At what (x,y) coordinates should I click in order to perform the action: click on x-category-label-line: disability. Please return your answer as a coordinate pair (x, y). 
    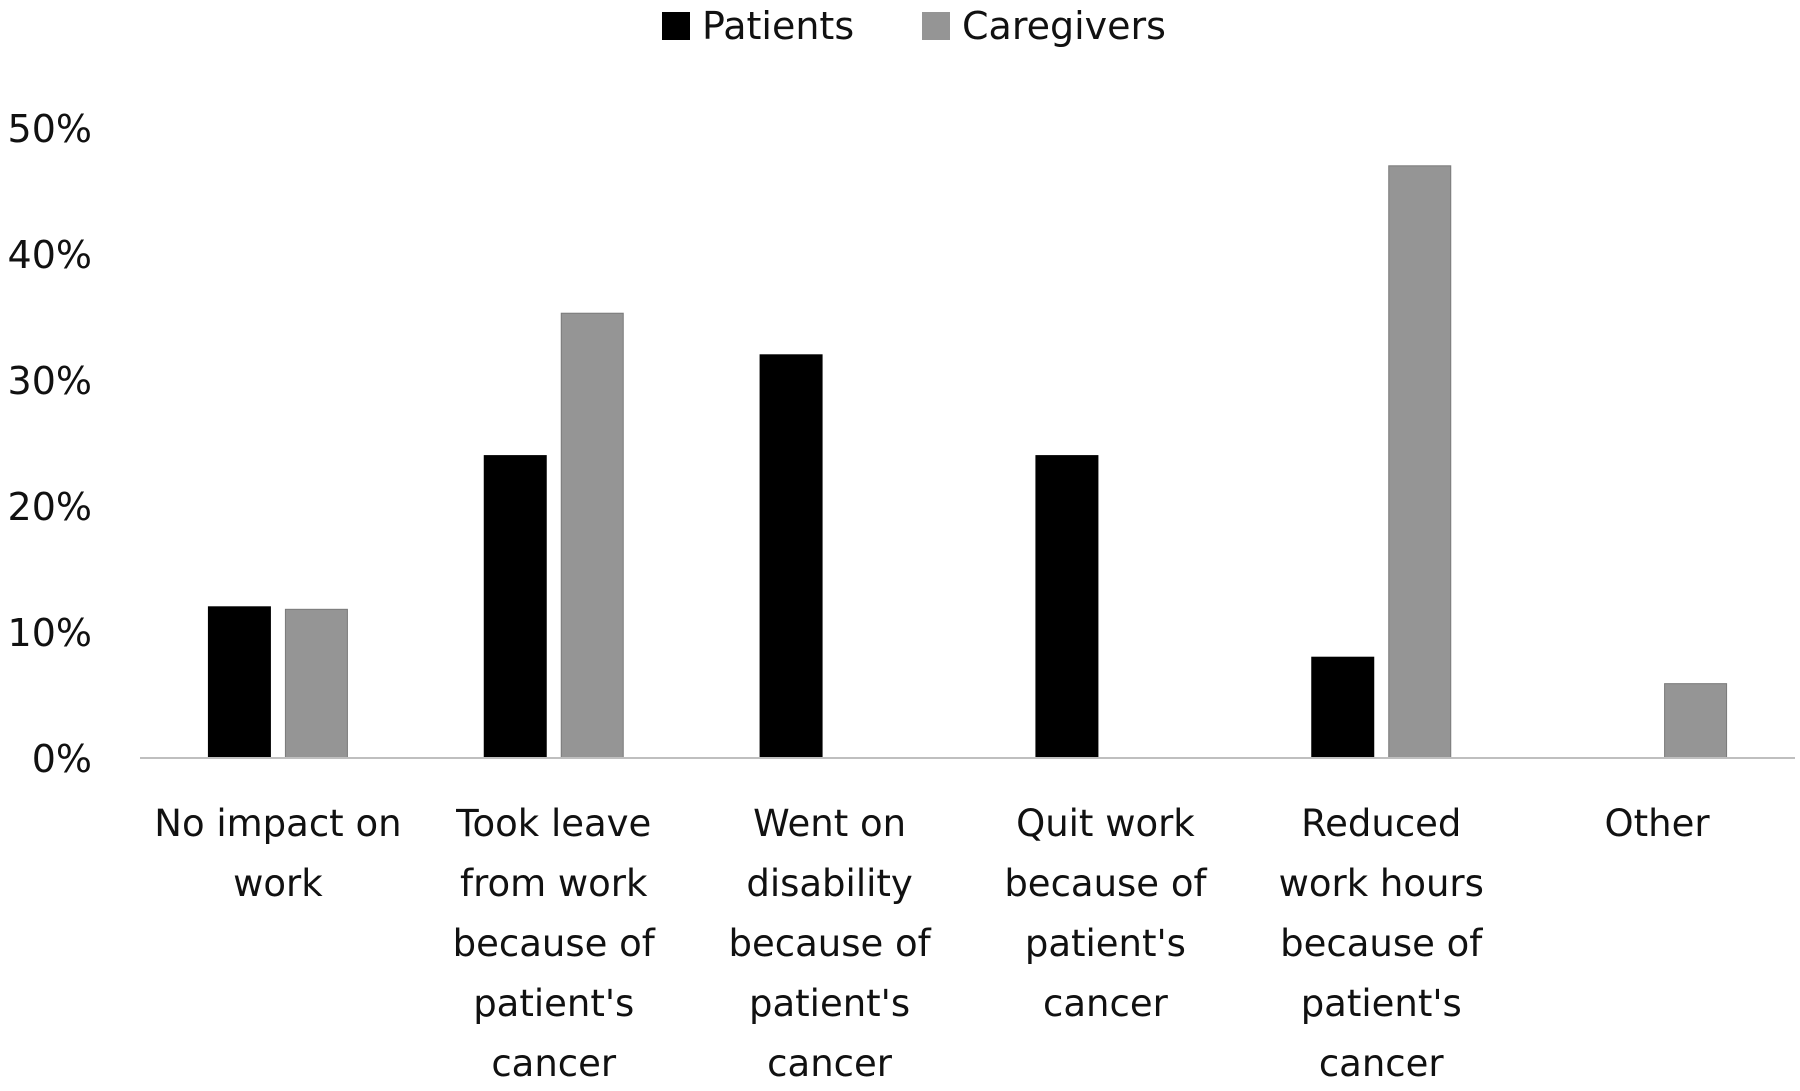
    Looking at the image, I should click on (829, 883).